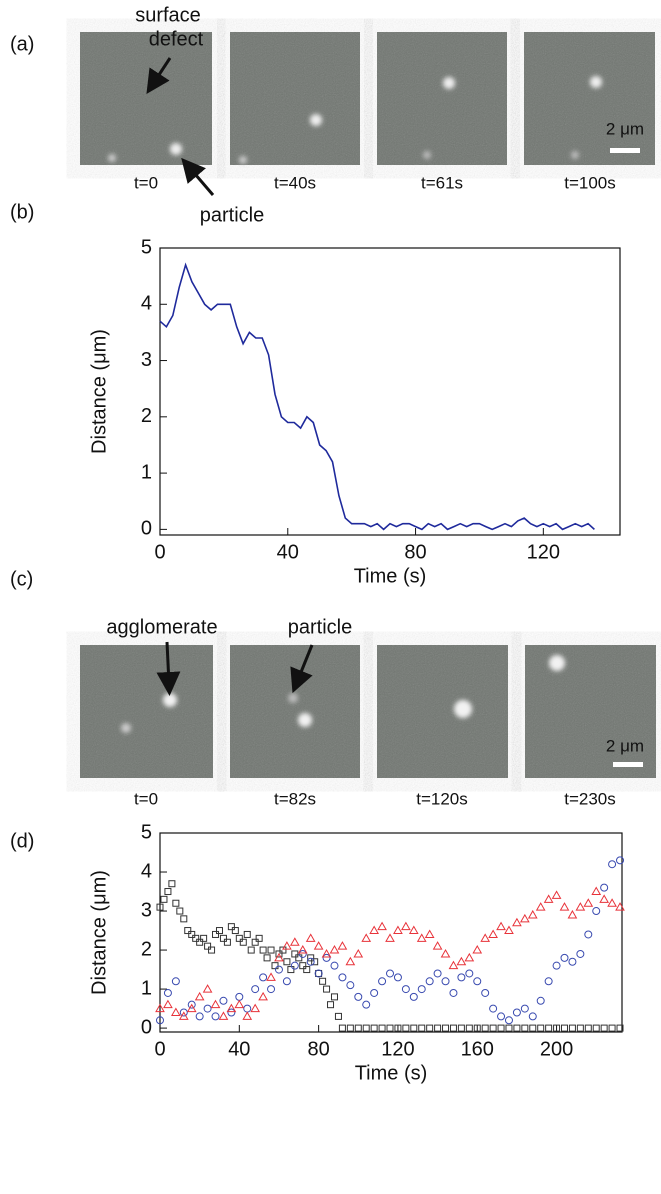 This screenshot has width=661, height=1194. I want to click on caption: t=230s, so click(590, 798).